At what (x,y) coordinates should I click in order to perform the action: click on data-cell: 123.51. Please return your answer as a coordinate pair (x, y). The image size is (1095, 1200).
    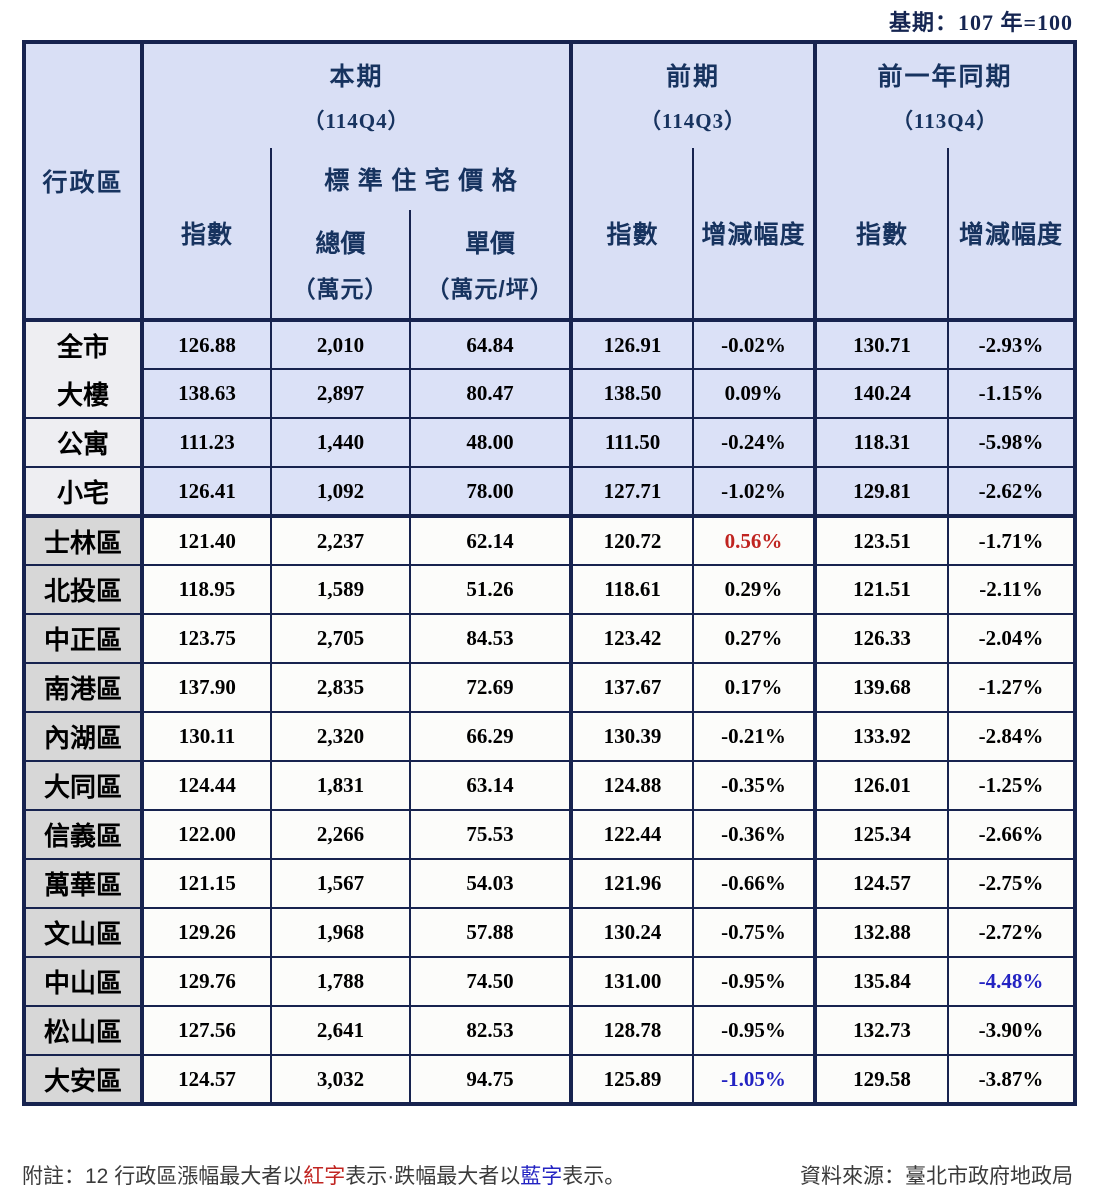
    Looking at the image, I should click on (882, 540).